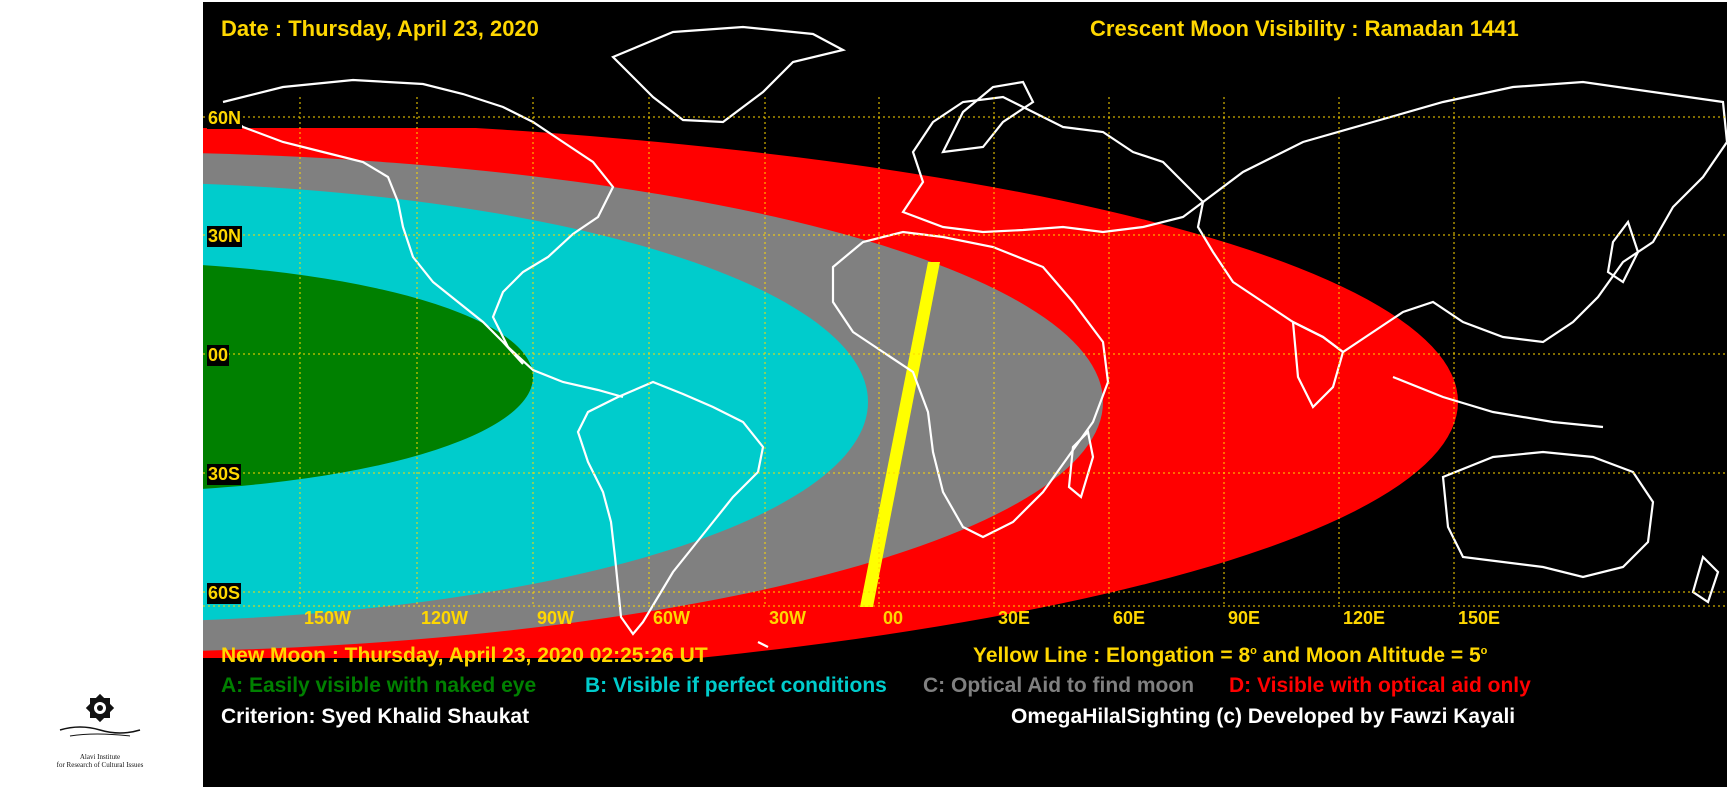 Image resolution: width=1727 pixels, height=789 pixels. What do you see at coordinates (1705, 579) in the screenshot?
I see `new-zealand-outline` at bounding box center [1705, 579].